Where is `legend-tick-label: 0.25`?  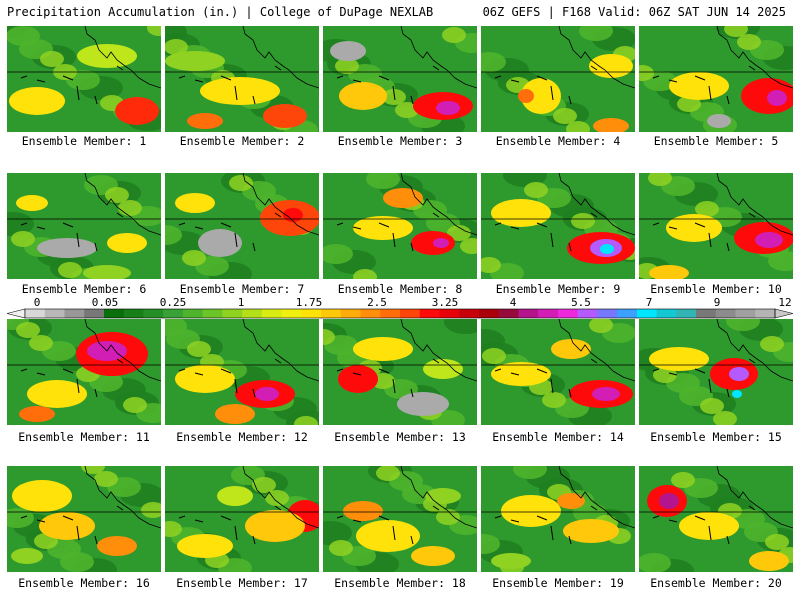 legend-tick-label: 0.25 is located at coordinates (173, 302).